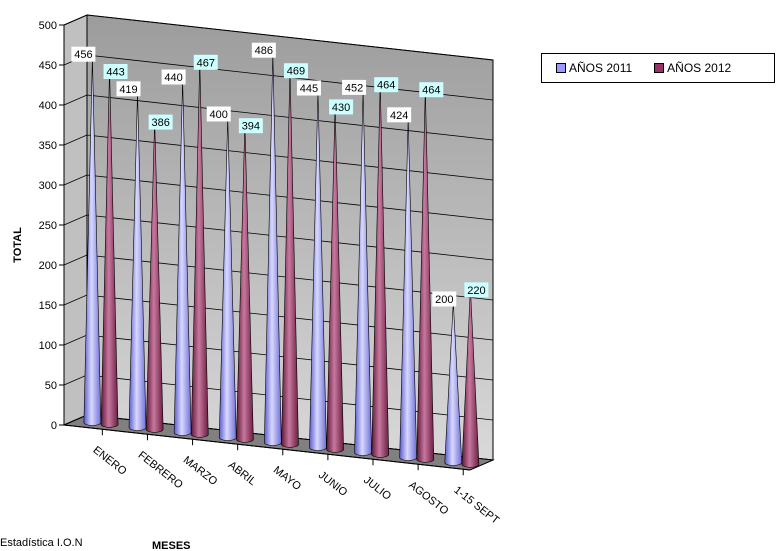  I want to click on data-label: 440, so click(173, 78).